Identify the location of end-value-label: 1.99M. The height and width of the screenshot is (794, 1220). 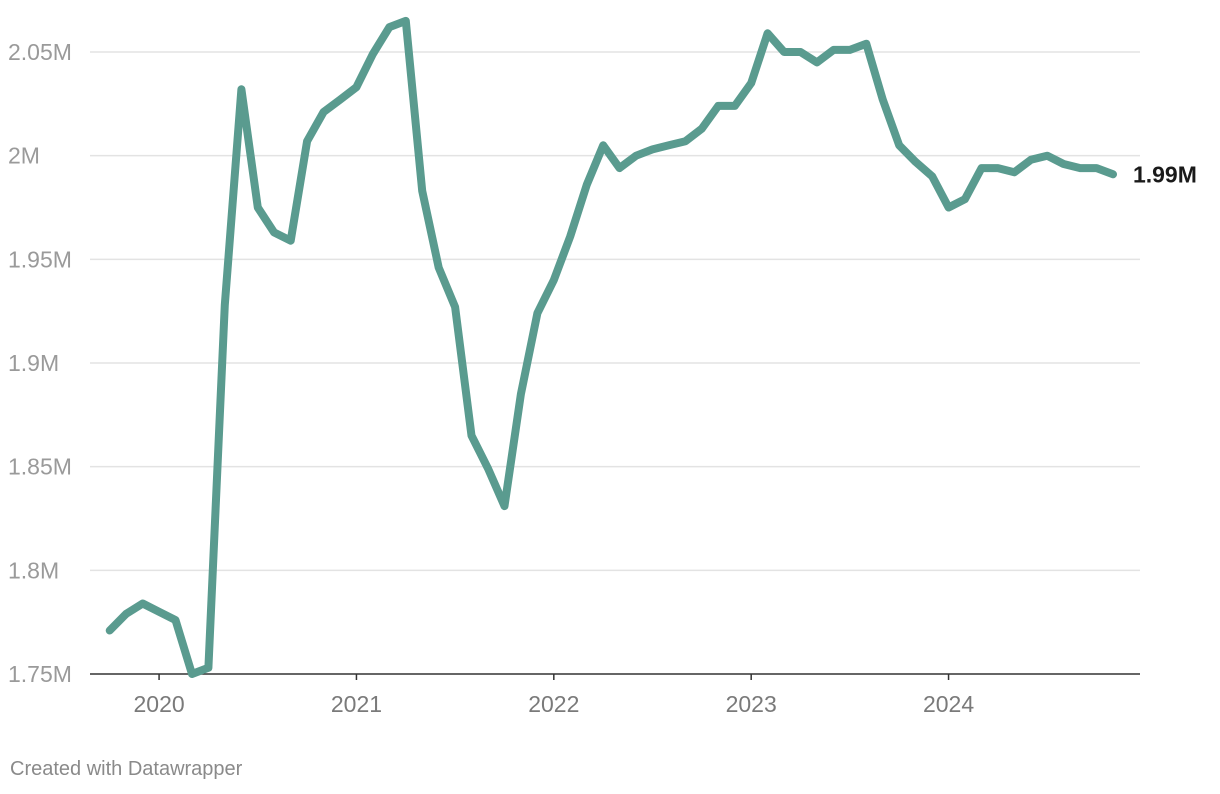
(1165, 174).